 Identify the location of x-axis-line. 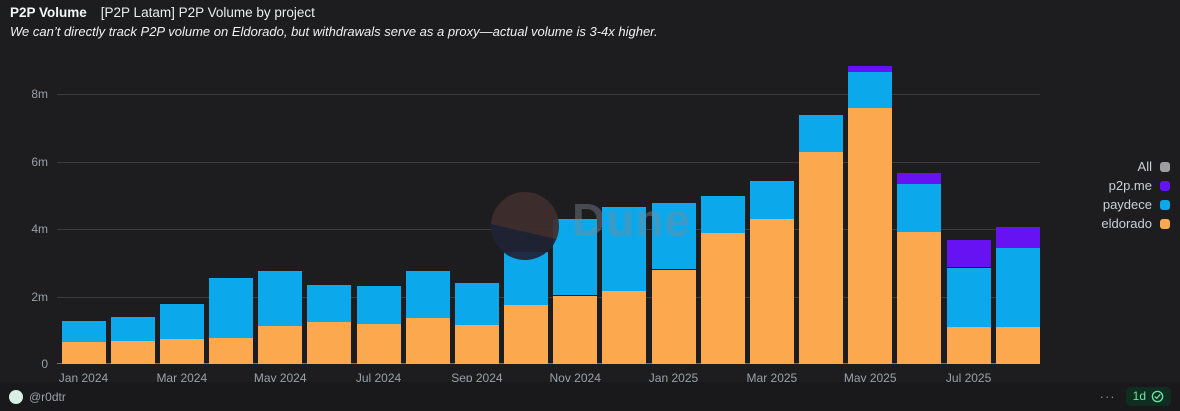
(548, 363).